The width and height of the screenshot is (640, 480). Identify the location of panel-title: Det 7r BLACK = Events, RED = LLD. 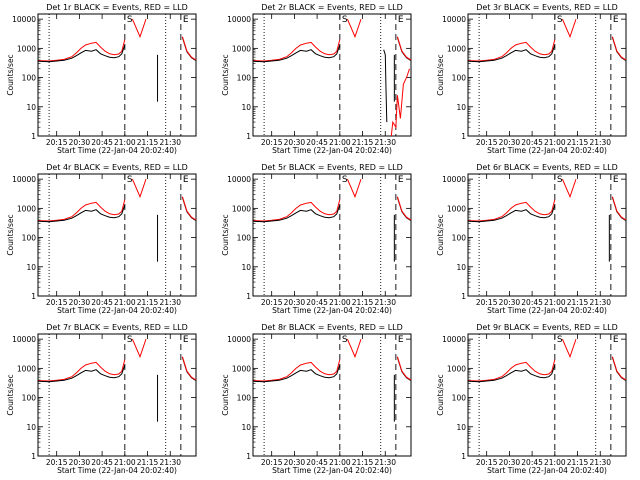
(117, 327).